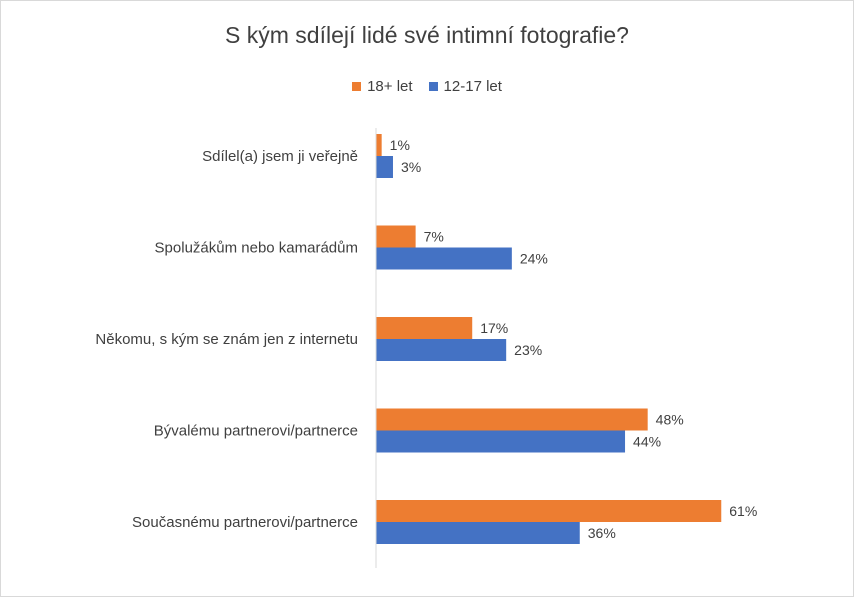 This screenshot has height=597, width=854. I want to click on category-label: Bývalému partnerovi/partnerce, so click(256, 431).